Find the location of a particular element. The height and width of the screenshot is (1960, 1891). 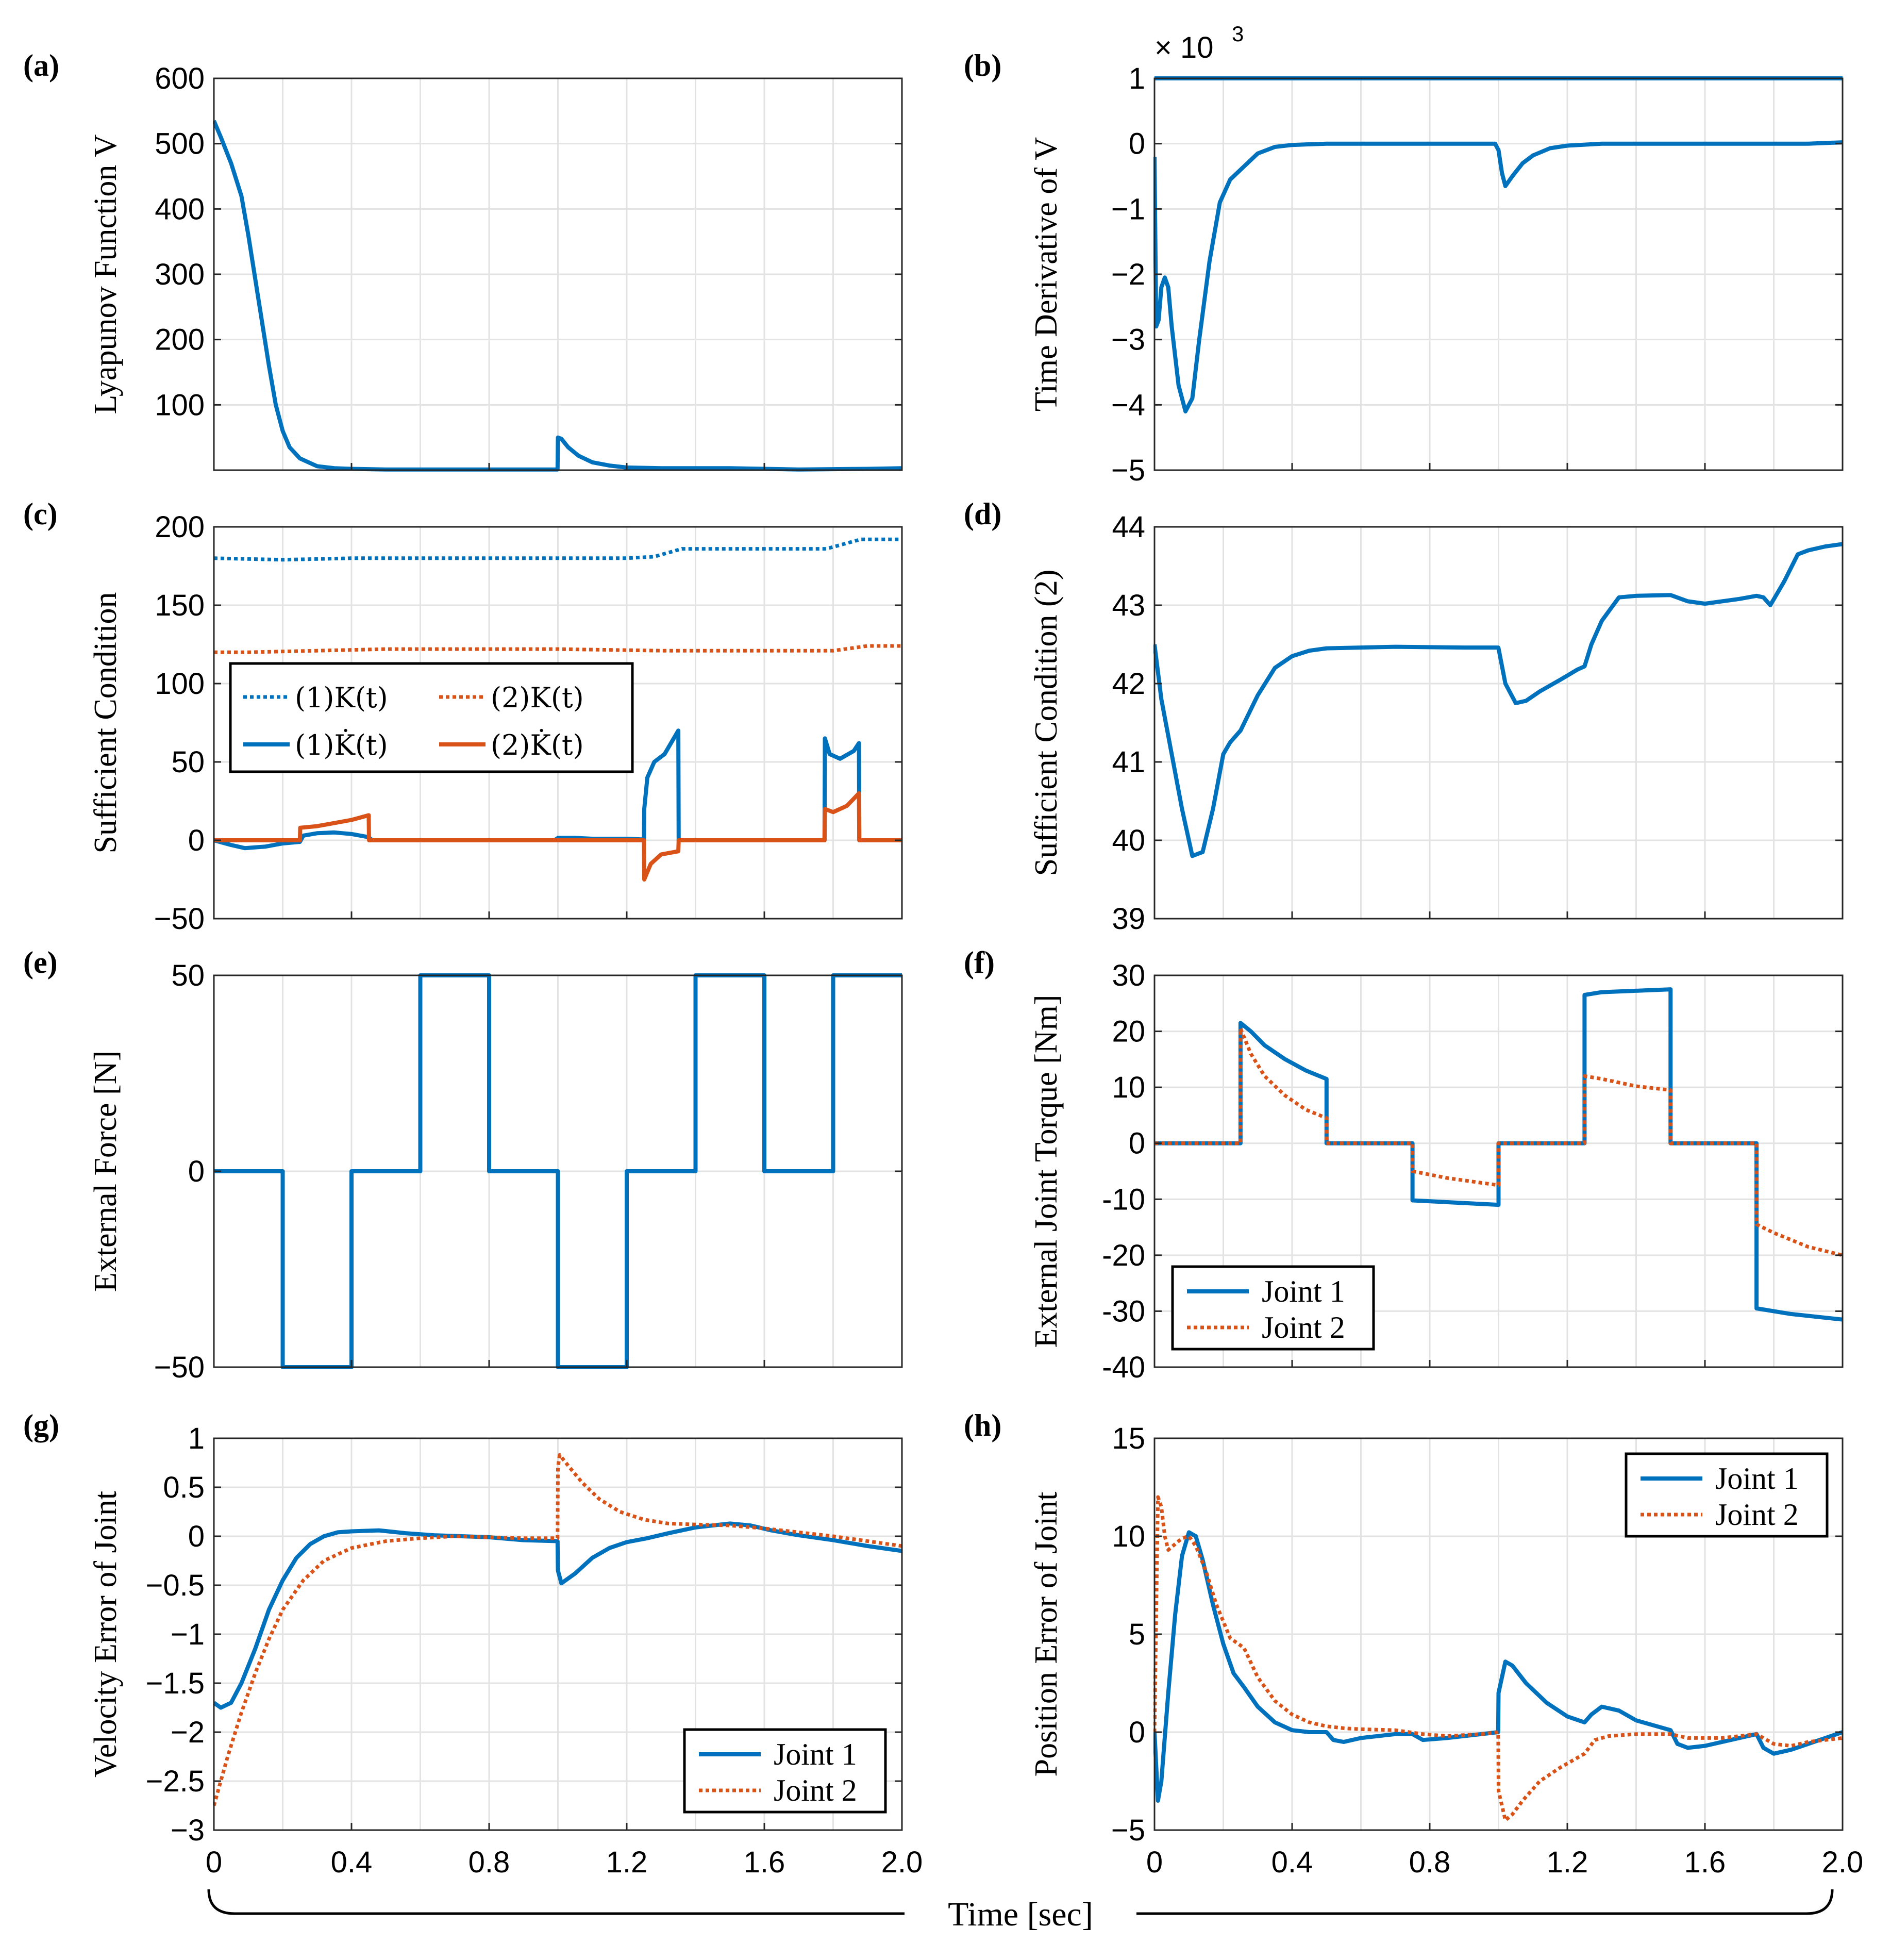

panel-a: 100 200 300 400 500 600 Lyapunov Function V (a) is located at coordinates (463, 260).